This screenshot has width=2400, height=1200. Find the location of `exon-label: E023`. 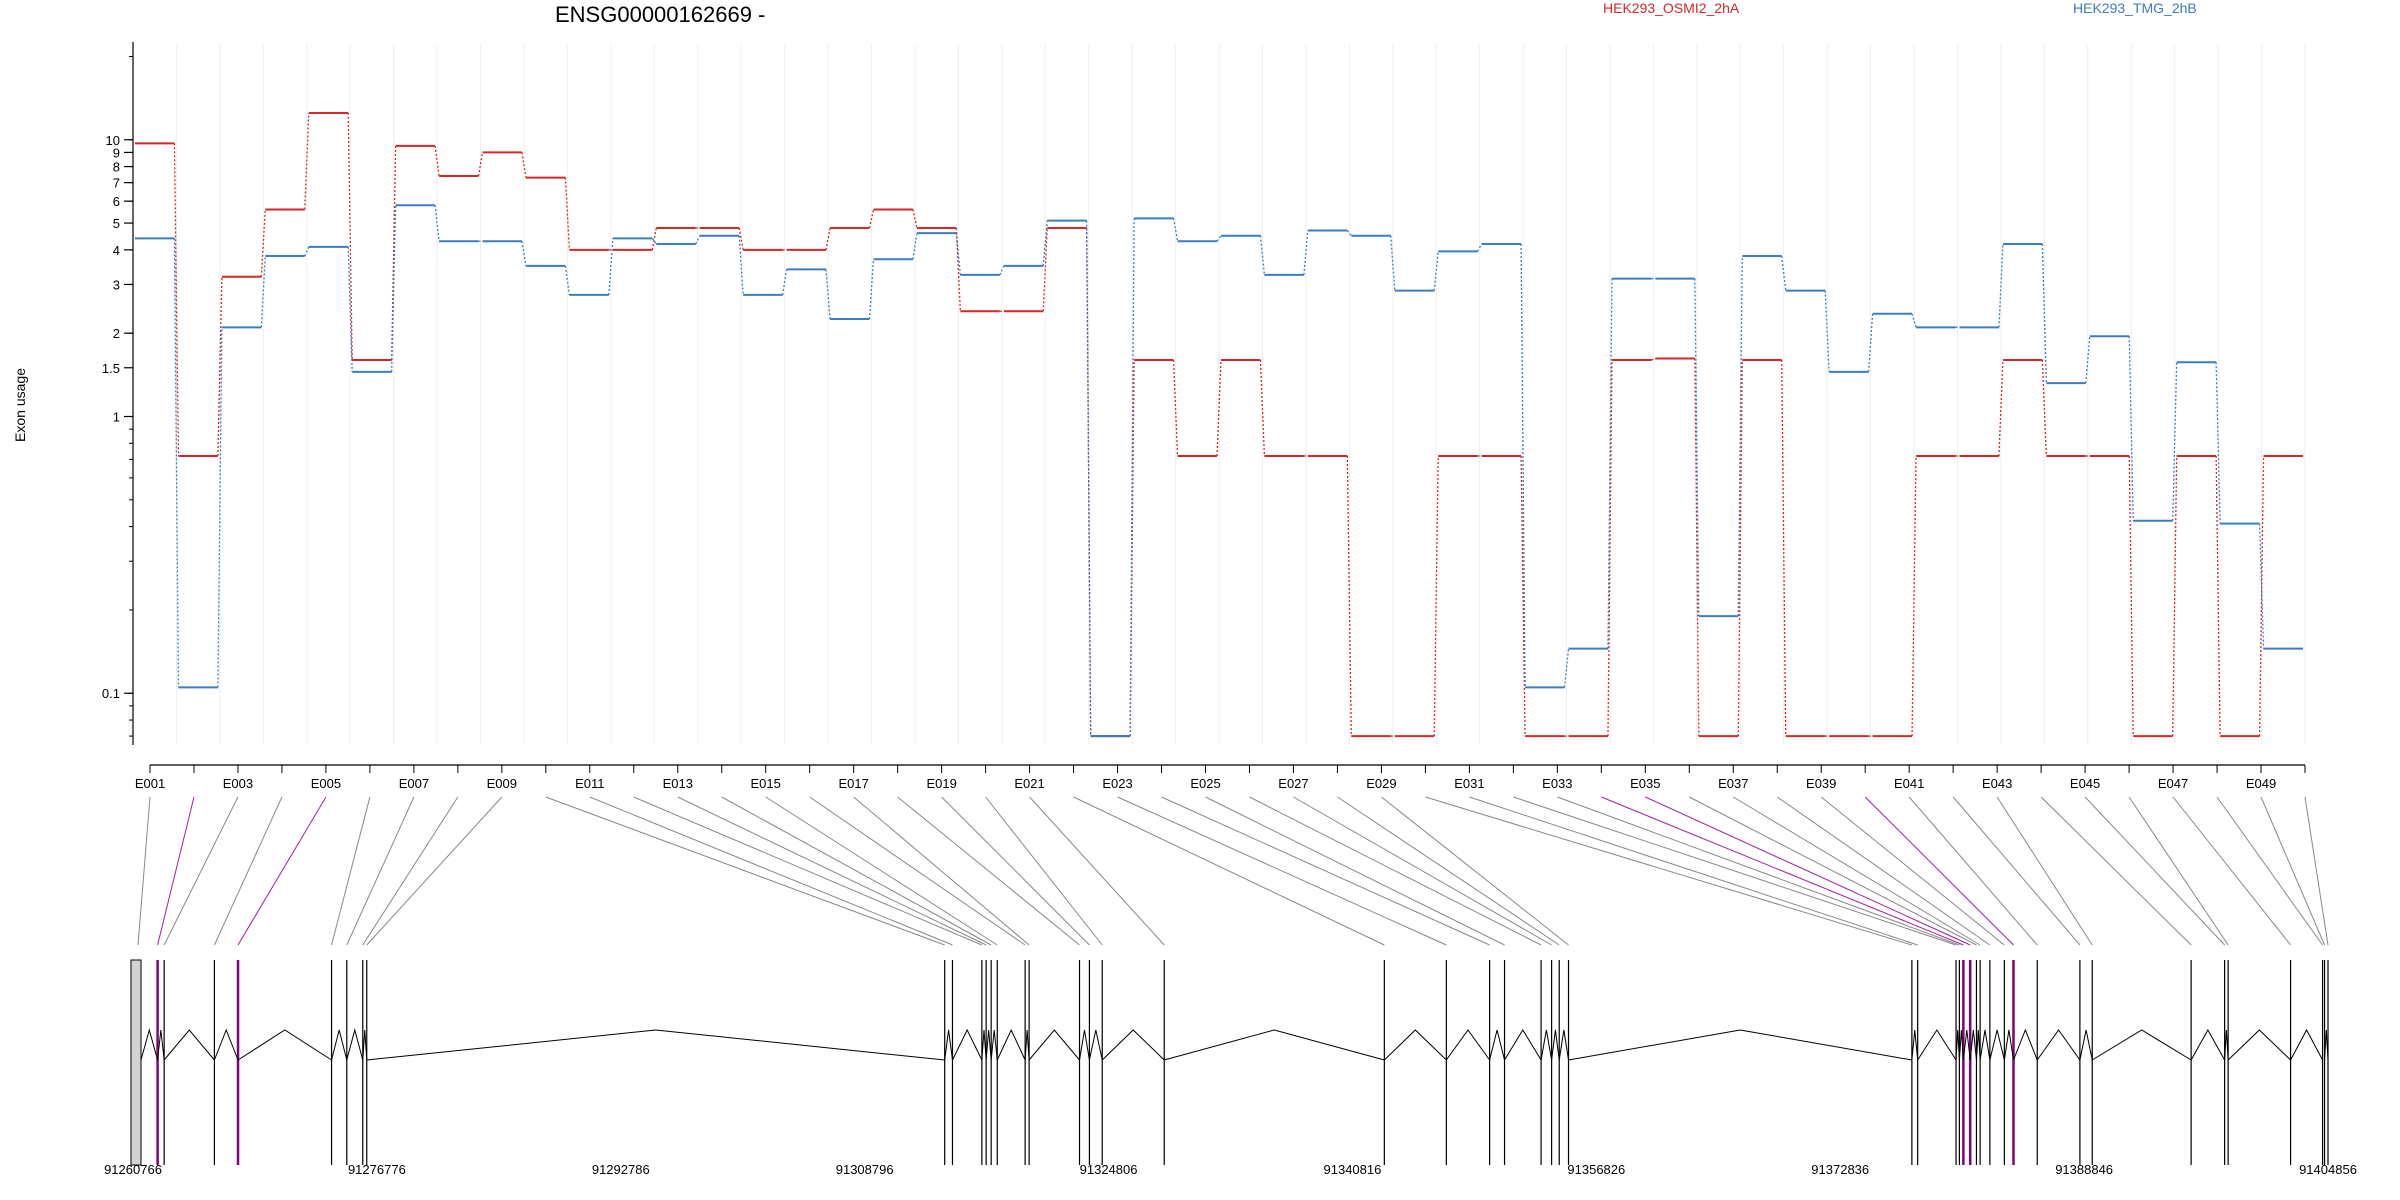

exon-label: E023 is located at coordinates (1117, 783).